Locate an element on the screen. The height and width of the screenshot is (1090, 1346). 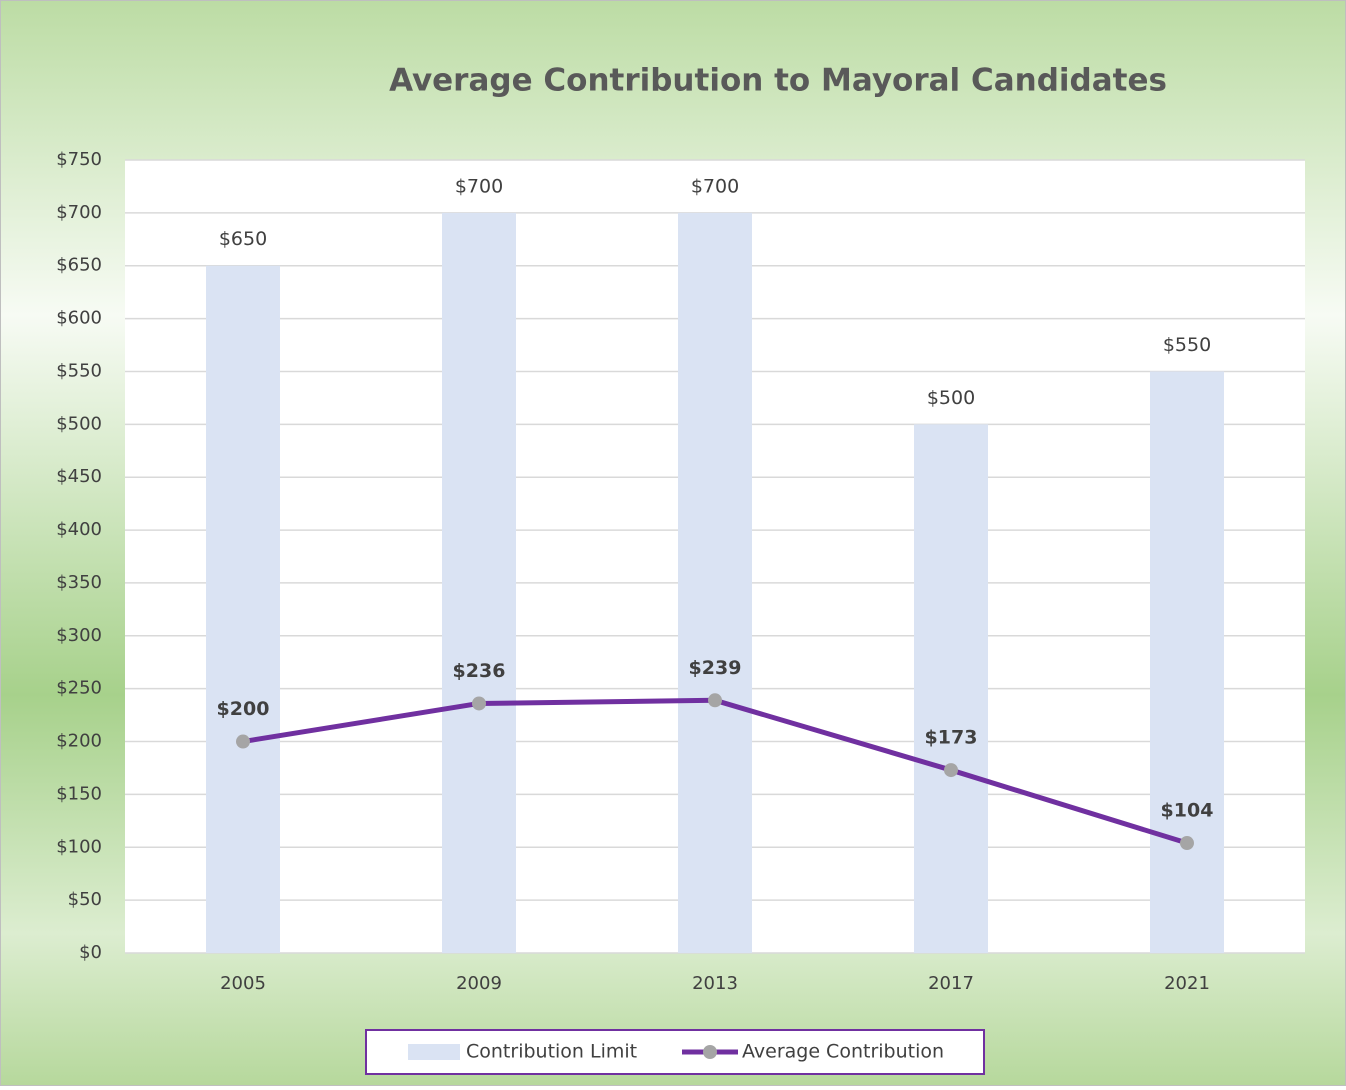
y-tick-label: $400 is located at coordinates (79, 529).